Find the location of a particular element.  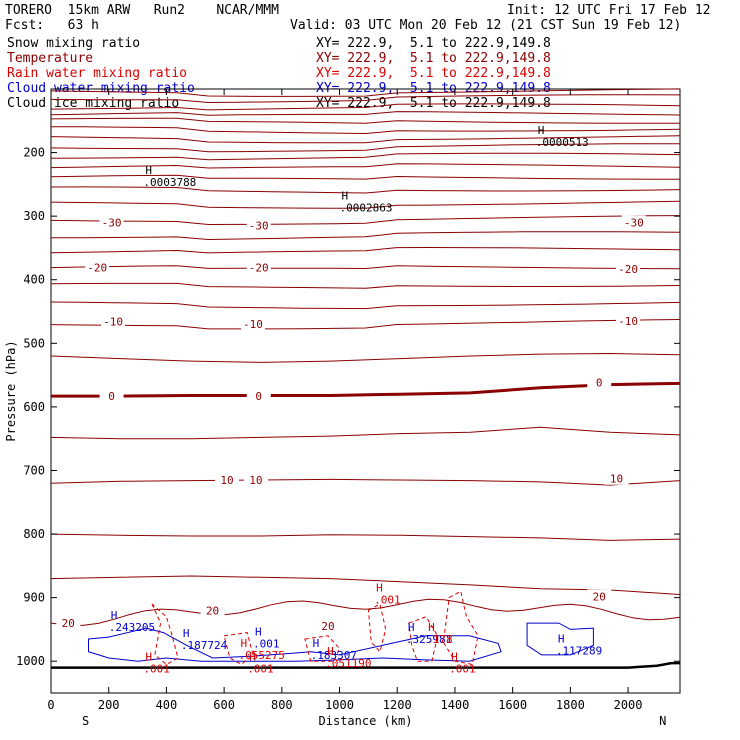

y-tick-label: 700 is located at coordinates (34, 470).